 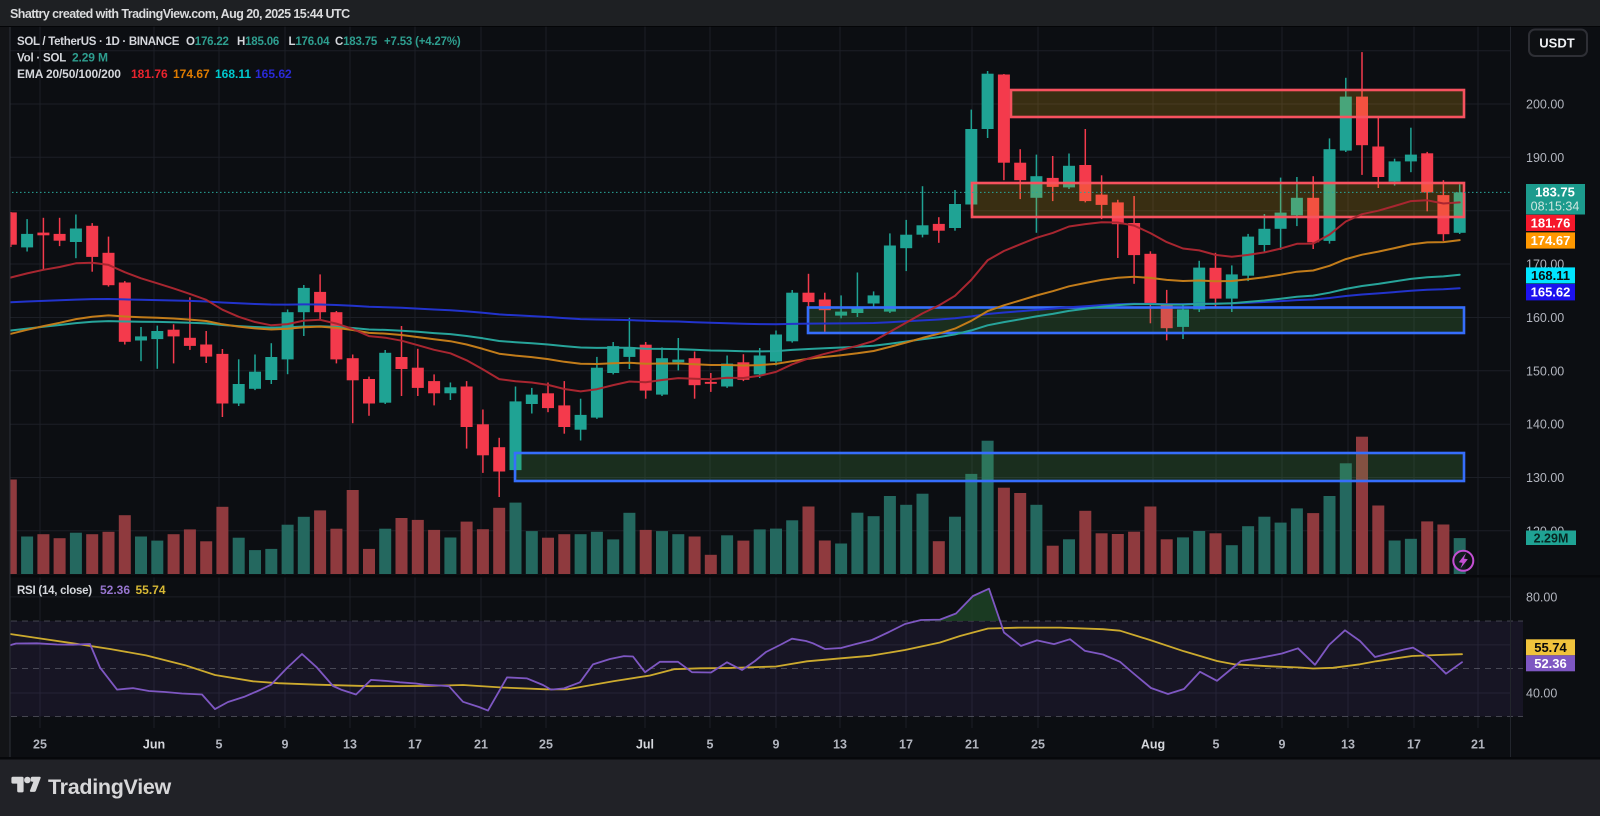 I want to click on svg-text: 2.29M, so click(x=1551, y=538).